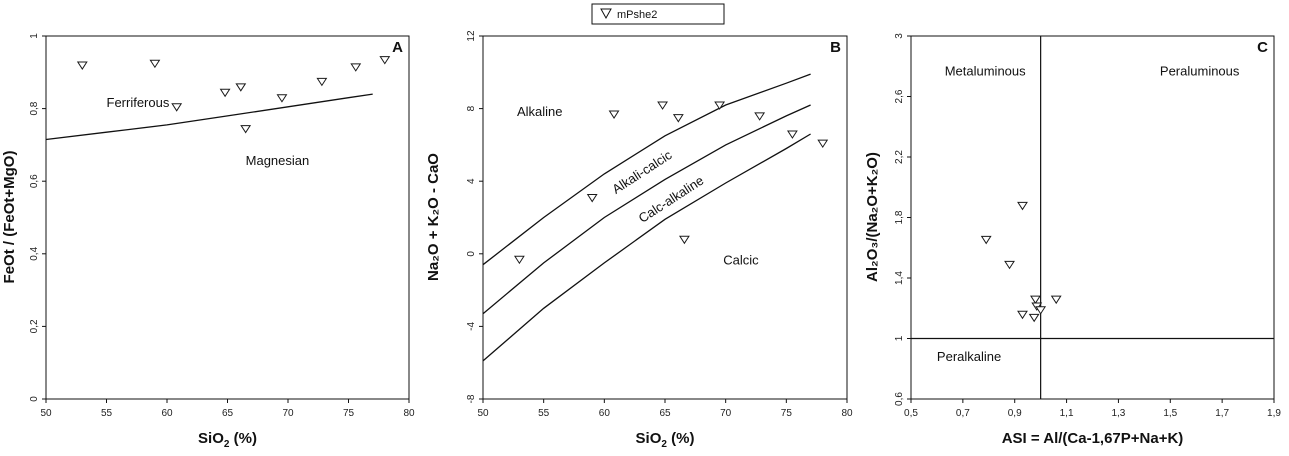  I want to click on legend: mPshe2, so click(658, 14).